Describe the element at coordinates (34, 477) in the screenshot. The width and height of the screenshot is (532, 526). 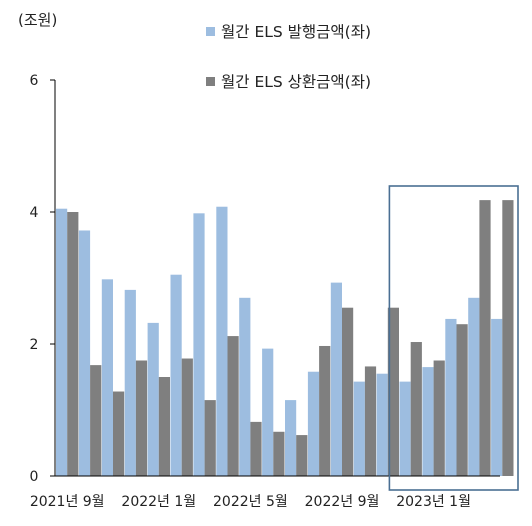
I see `y-tick-label: 0` at that location.